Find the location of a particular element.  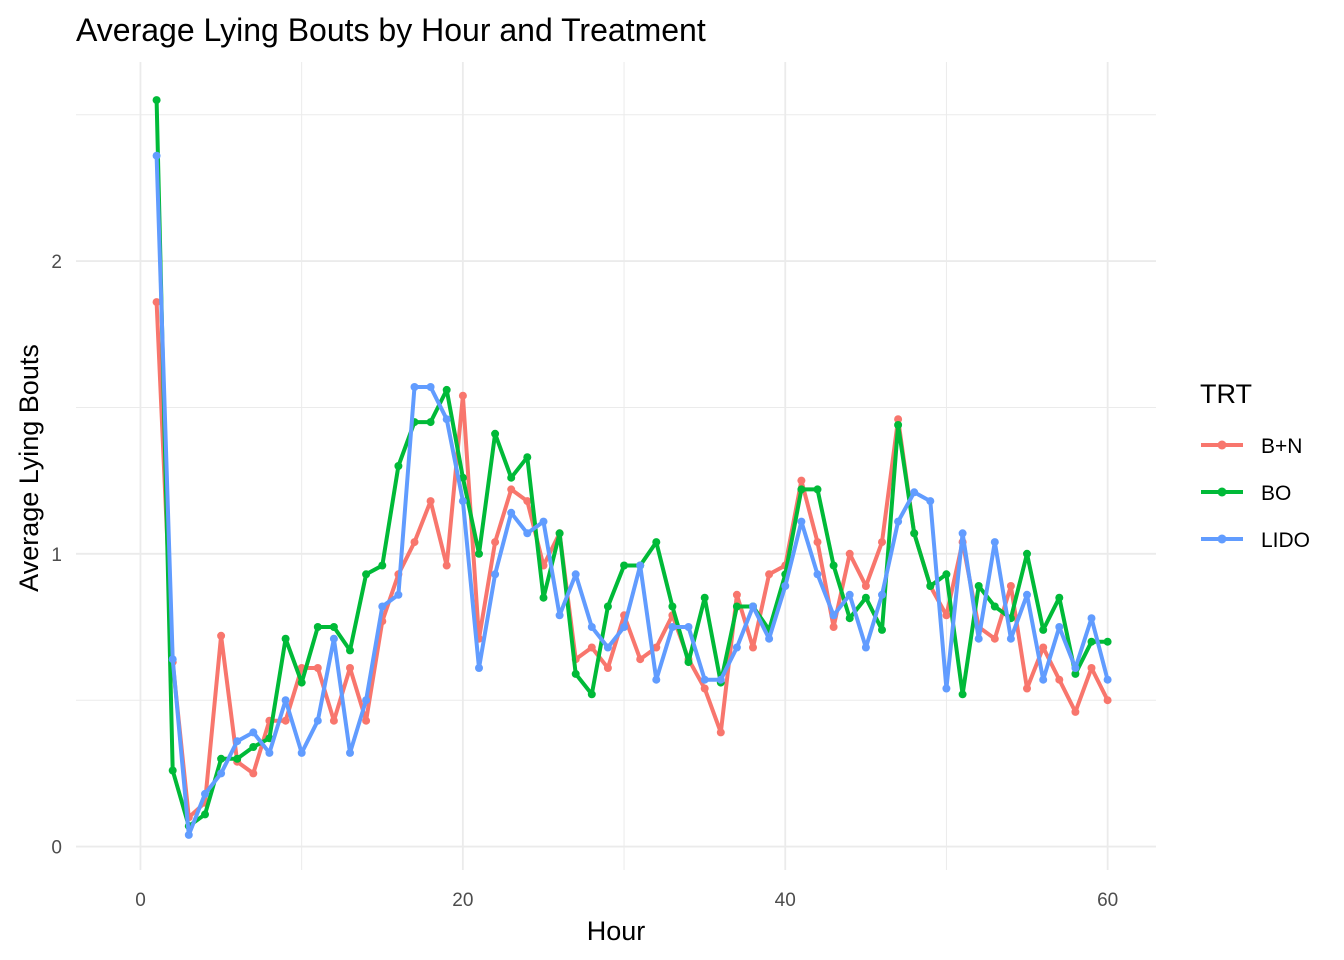

x-tick-label: 60 is located at coordinates (1107, 900).